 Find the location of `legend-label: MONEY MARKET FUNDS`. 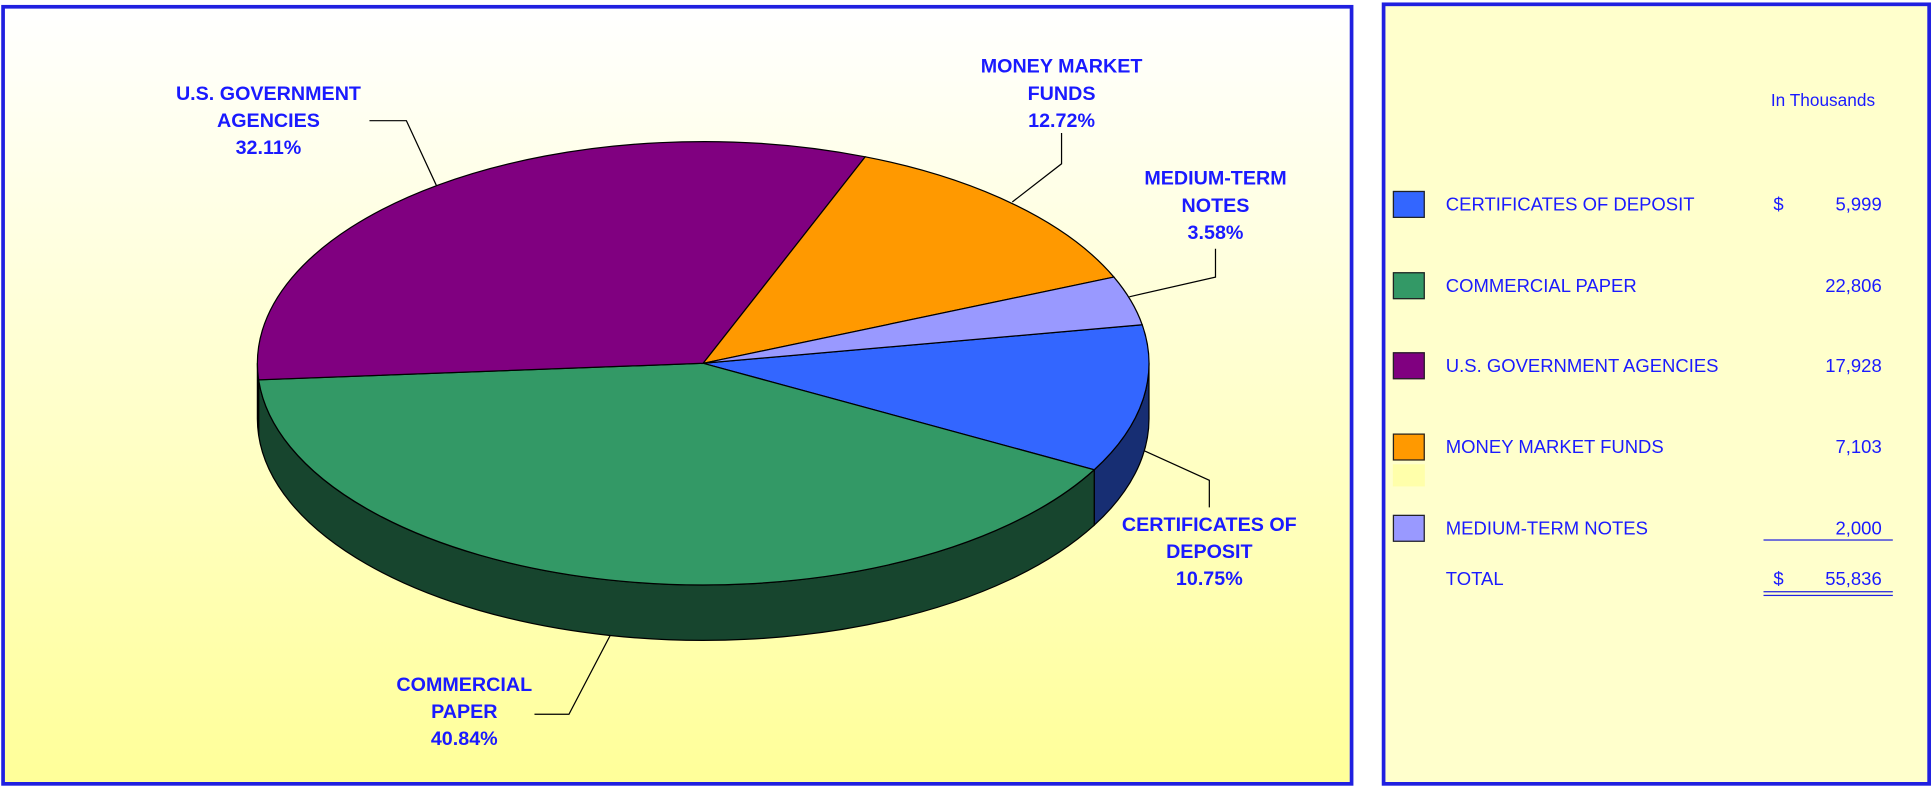

legend-label: MONEY MARKET FUNDS is located at coordinates (1554, 448).